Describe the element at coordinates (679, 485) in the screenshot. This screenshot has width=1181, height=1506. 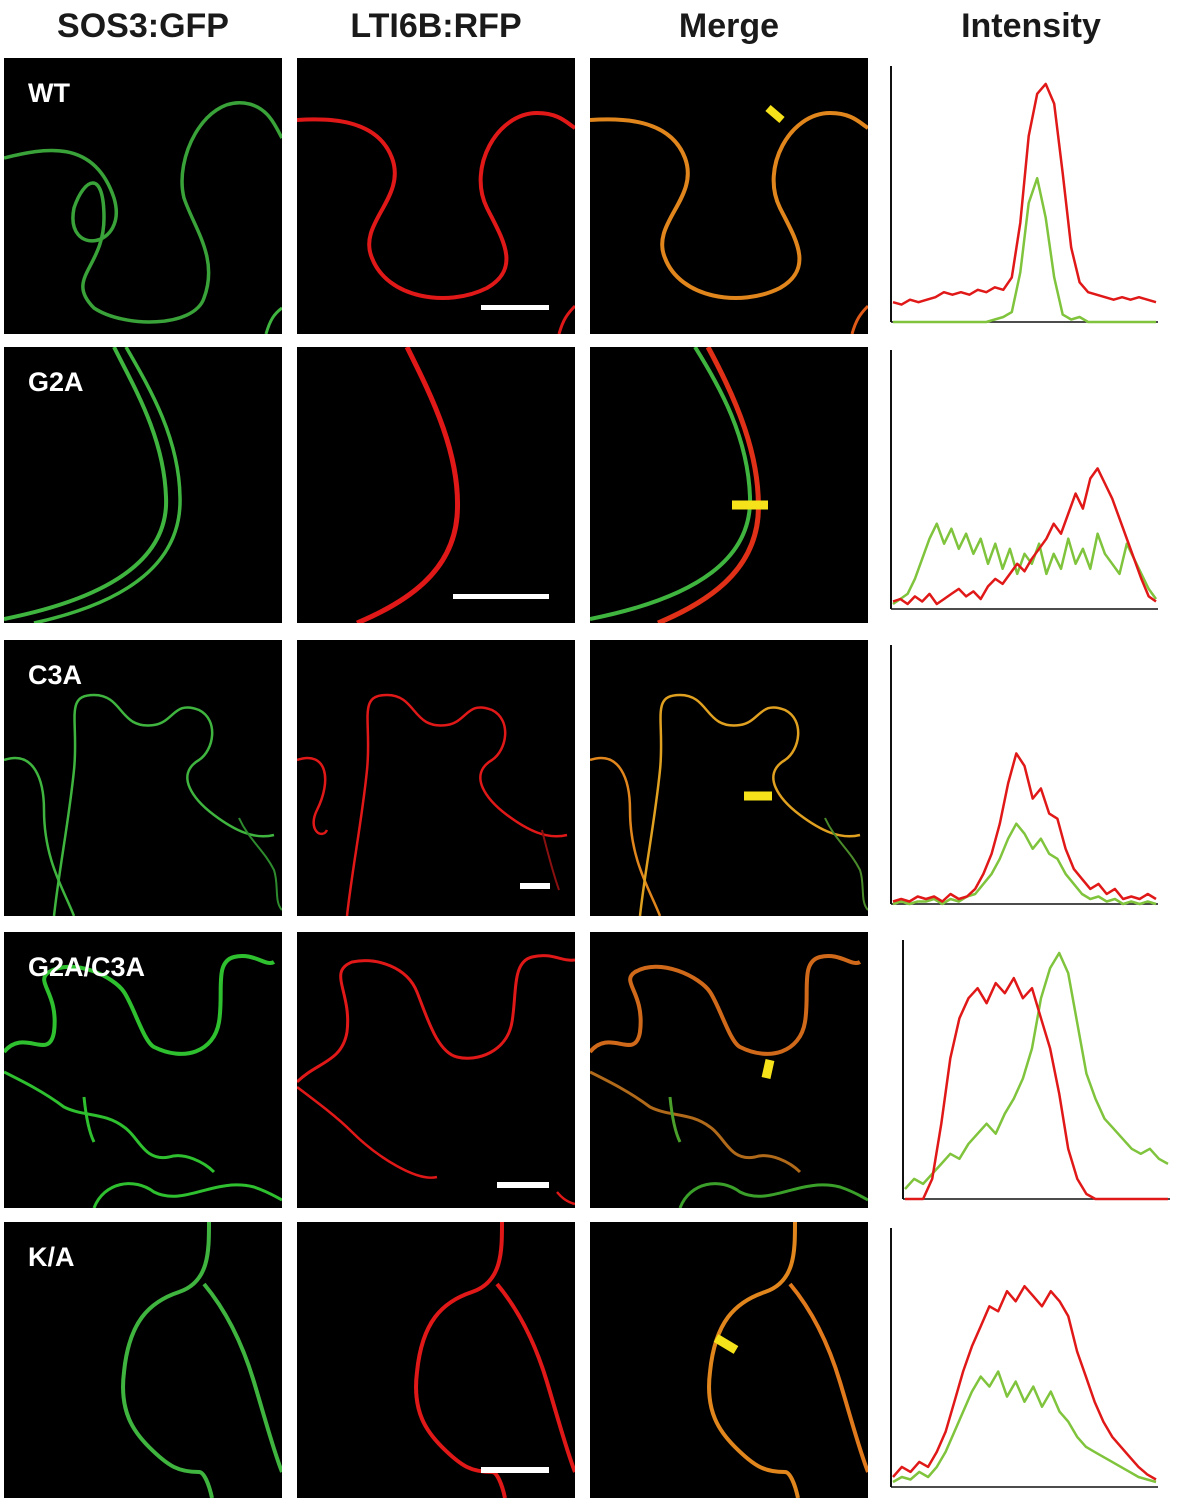
I see `g2a-merge-membrane-image` at that location.